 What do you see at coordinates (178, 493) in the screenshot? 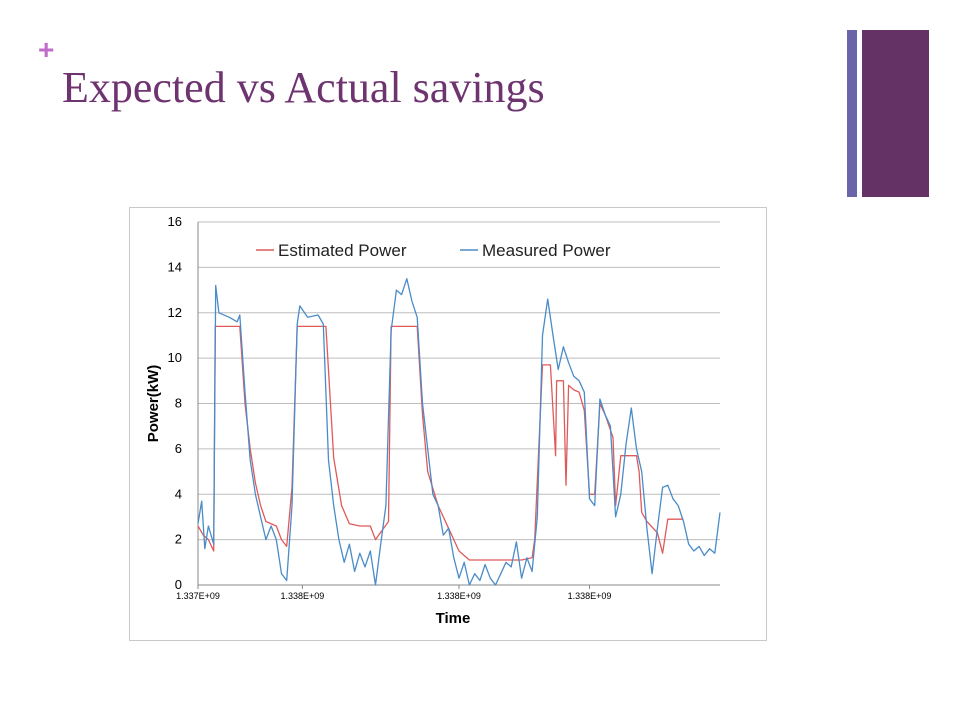
I see `y-tick-label: 4` at bounding box center [178, 493].